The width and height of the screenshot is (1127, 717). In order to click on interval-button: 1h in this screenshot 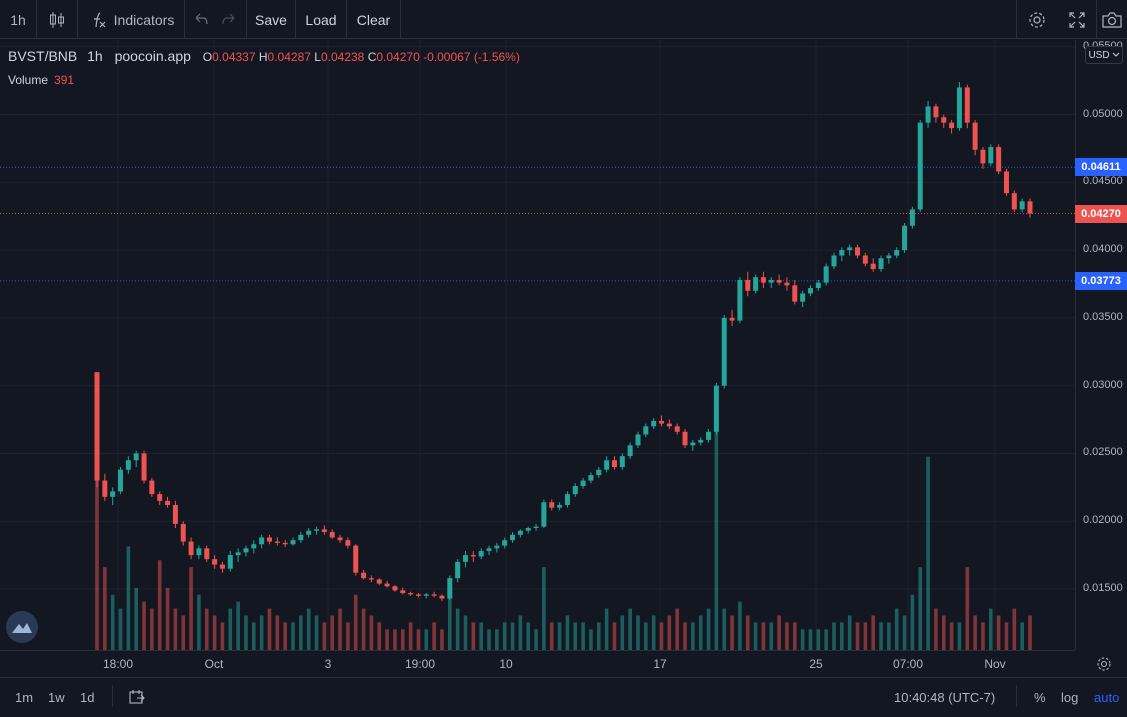, I will do `click(18, 19)`.